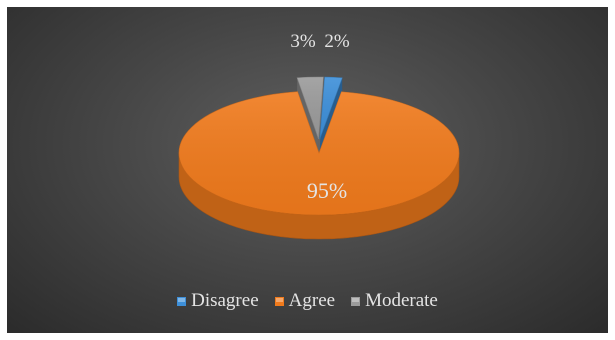 This screenshot has width=615, height=340. What do you see at coordinates (310, 108) in the screenshot?
I see `pie-slice-gloss-moderate` at bounding box center [310, 108].